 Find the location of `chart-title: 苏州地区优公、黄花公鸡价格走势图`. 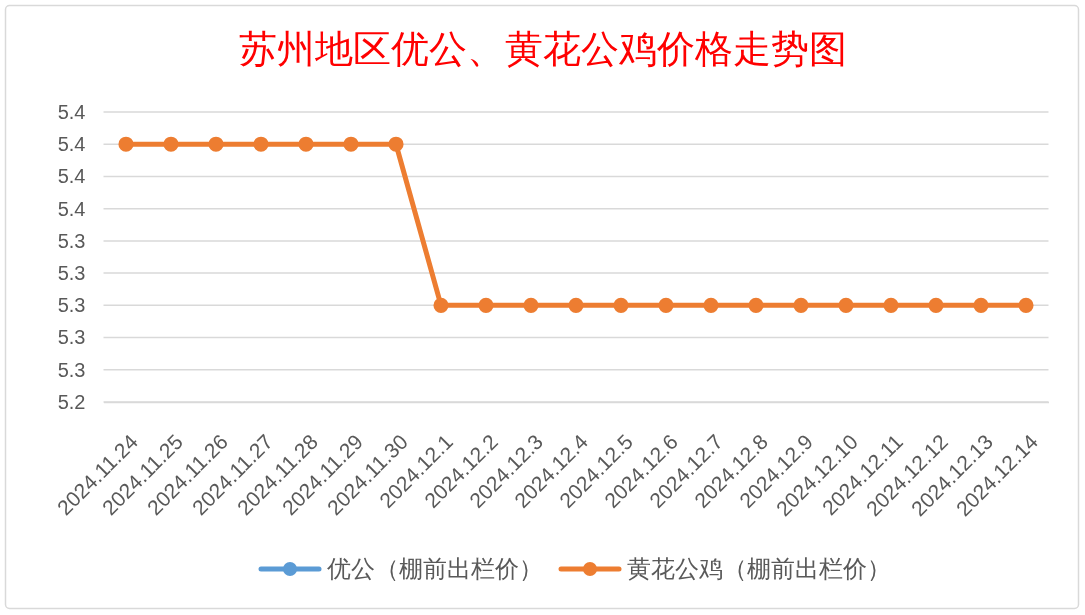

chart-title: 苏州地区优公、黄花公鸡价格走势图 is located at coordinates (542, 49).